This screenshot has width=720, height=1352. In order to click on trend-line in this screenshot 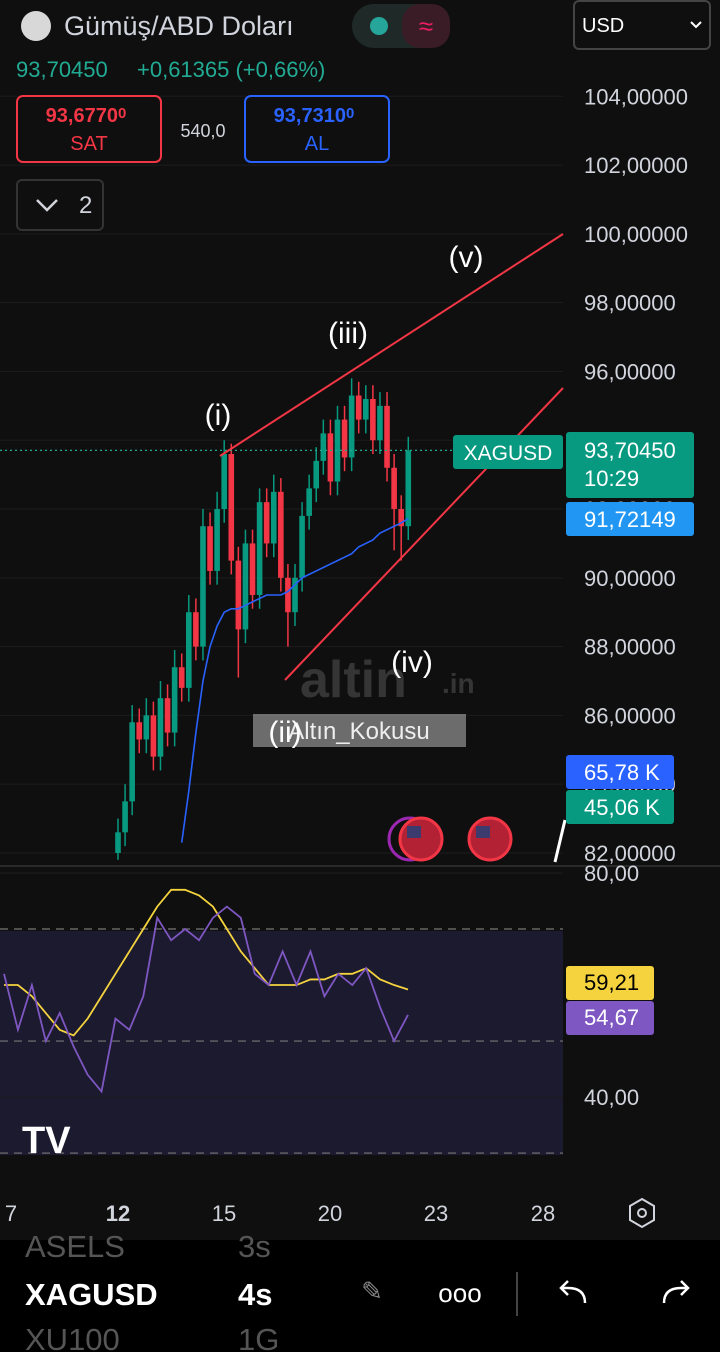, I will do `click(391, 345)`.